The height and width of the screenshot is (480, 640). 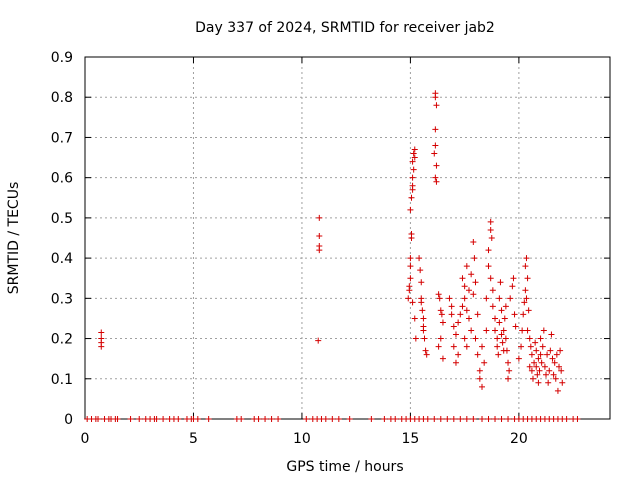 What do you see at coordinates (62, 138) in the screenshot?
I see `y-tick-label: 0.7` at bounding box center [62, 138].